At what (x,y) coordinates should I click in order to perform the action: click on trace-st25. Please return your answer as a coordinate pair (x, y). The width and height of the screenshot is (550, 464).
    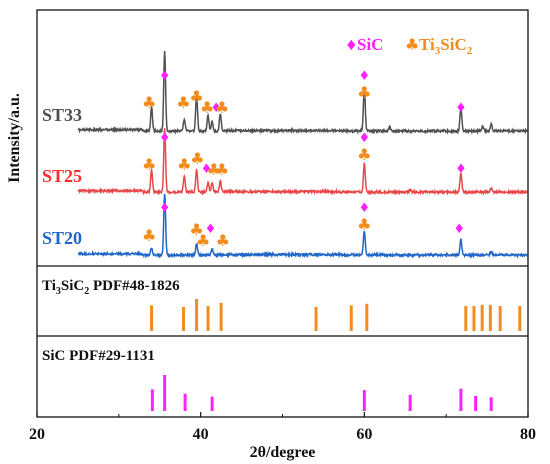
    Looking at the image, I should click on (302, 162).